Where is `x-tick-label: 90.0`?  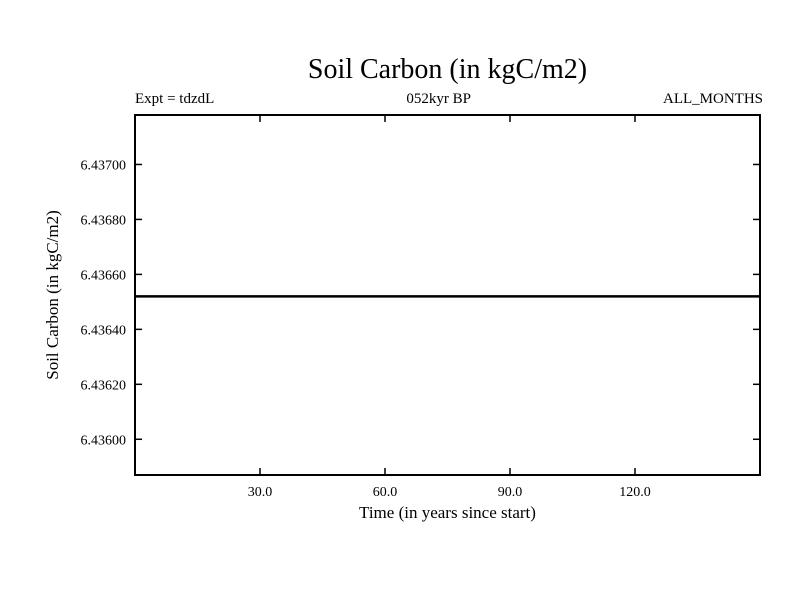 x-tick-label: 90.0 is located at coordinates (510, 492).